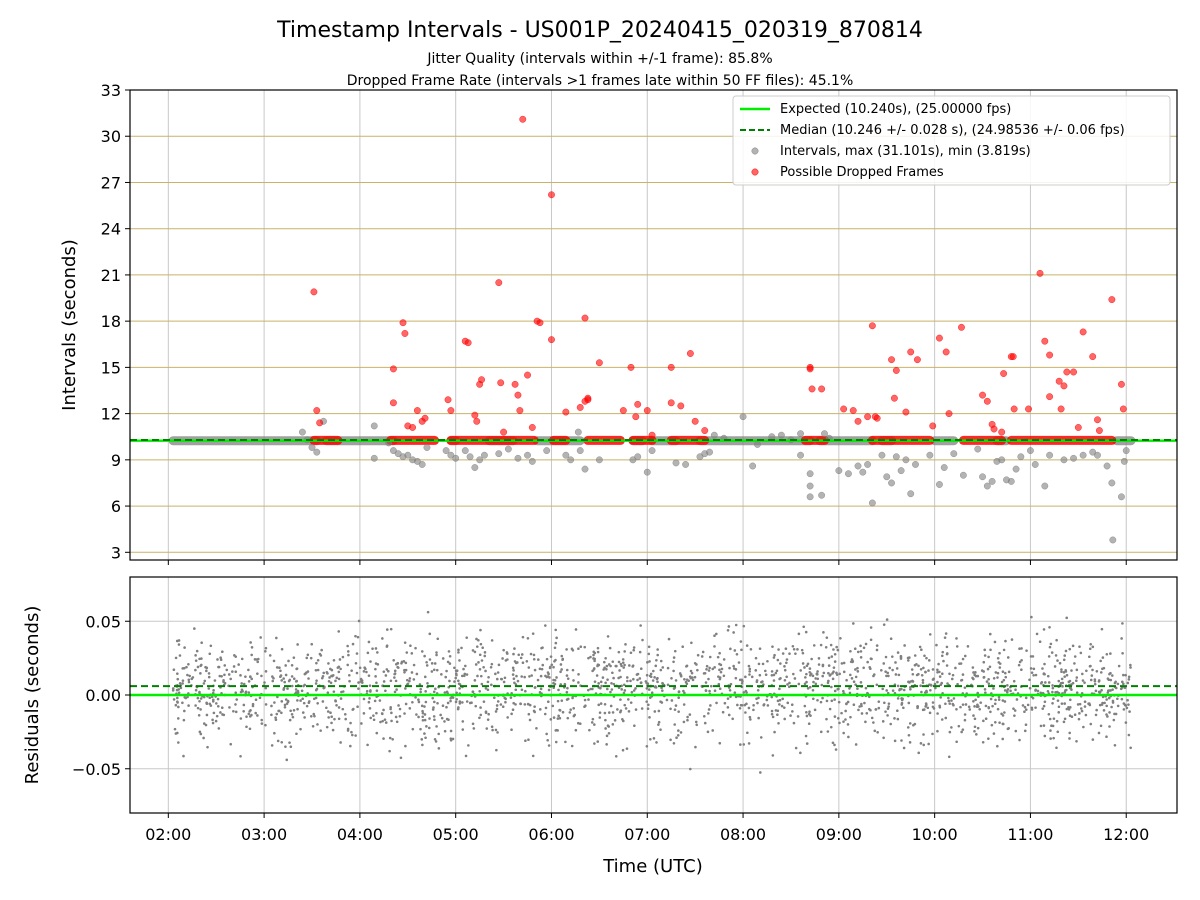  Describe the element at coordinates (111, 275) in the screenshot. I see `top-y-tick-label: 21` at that location.